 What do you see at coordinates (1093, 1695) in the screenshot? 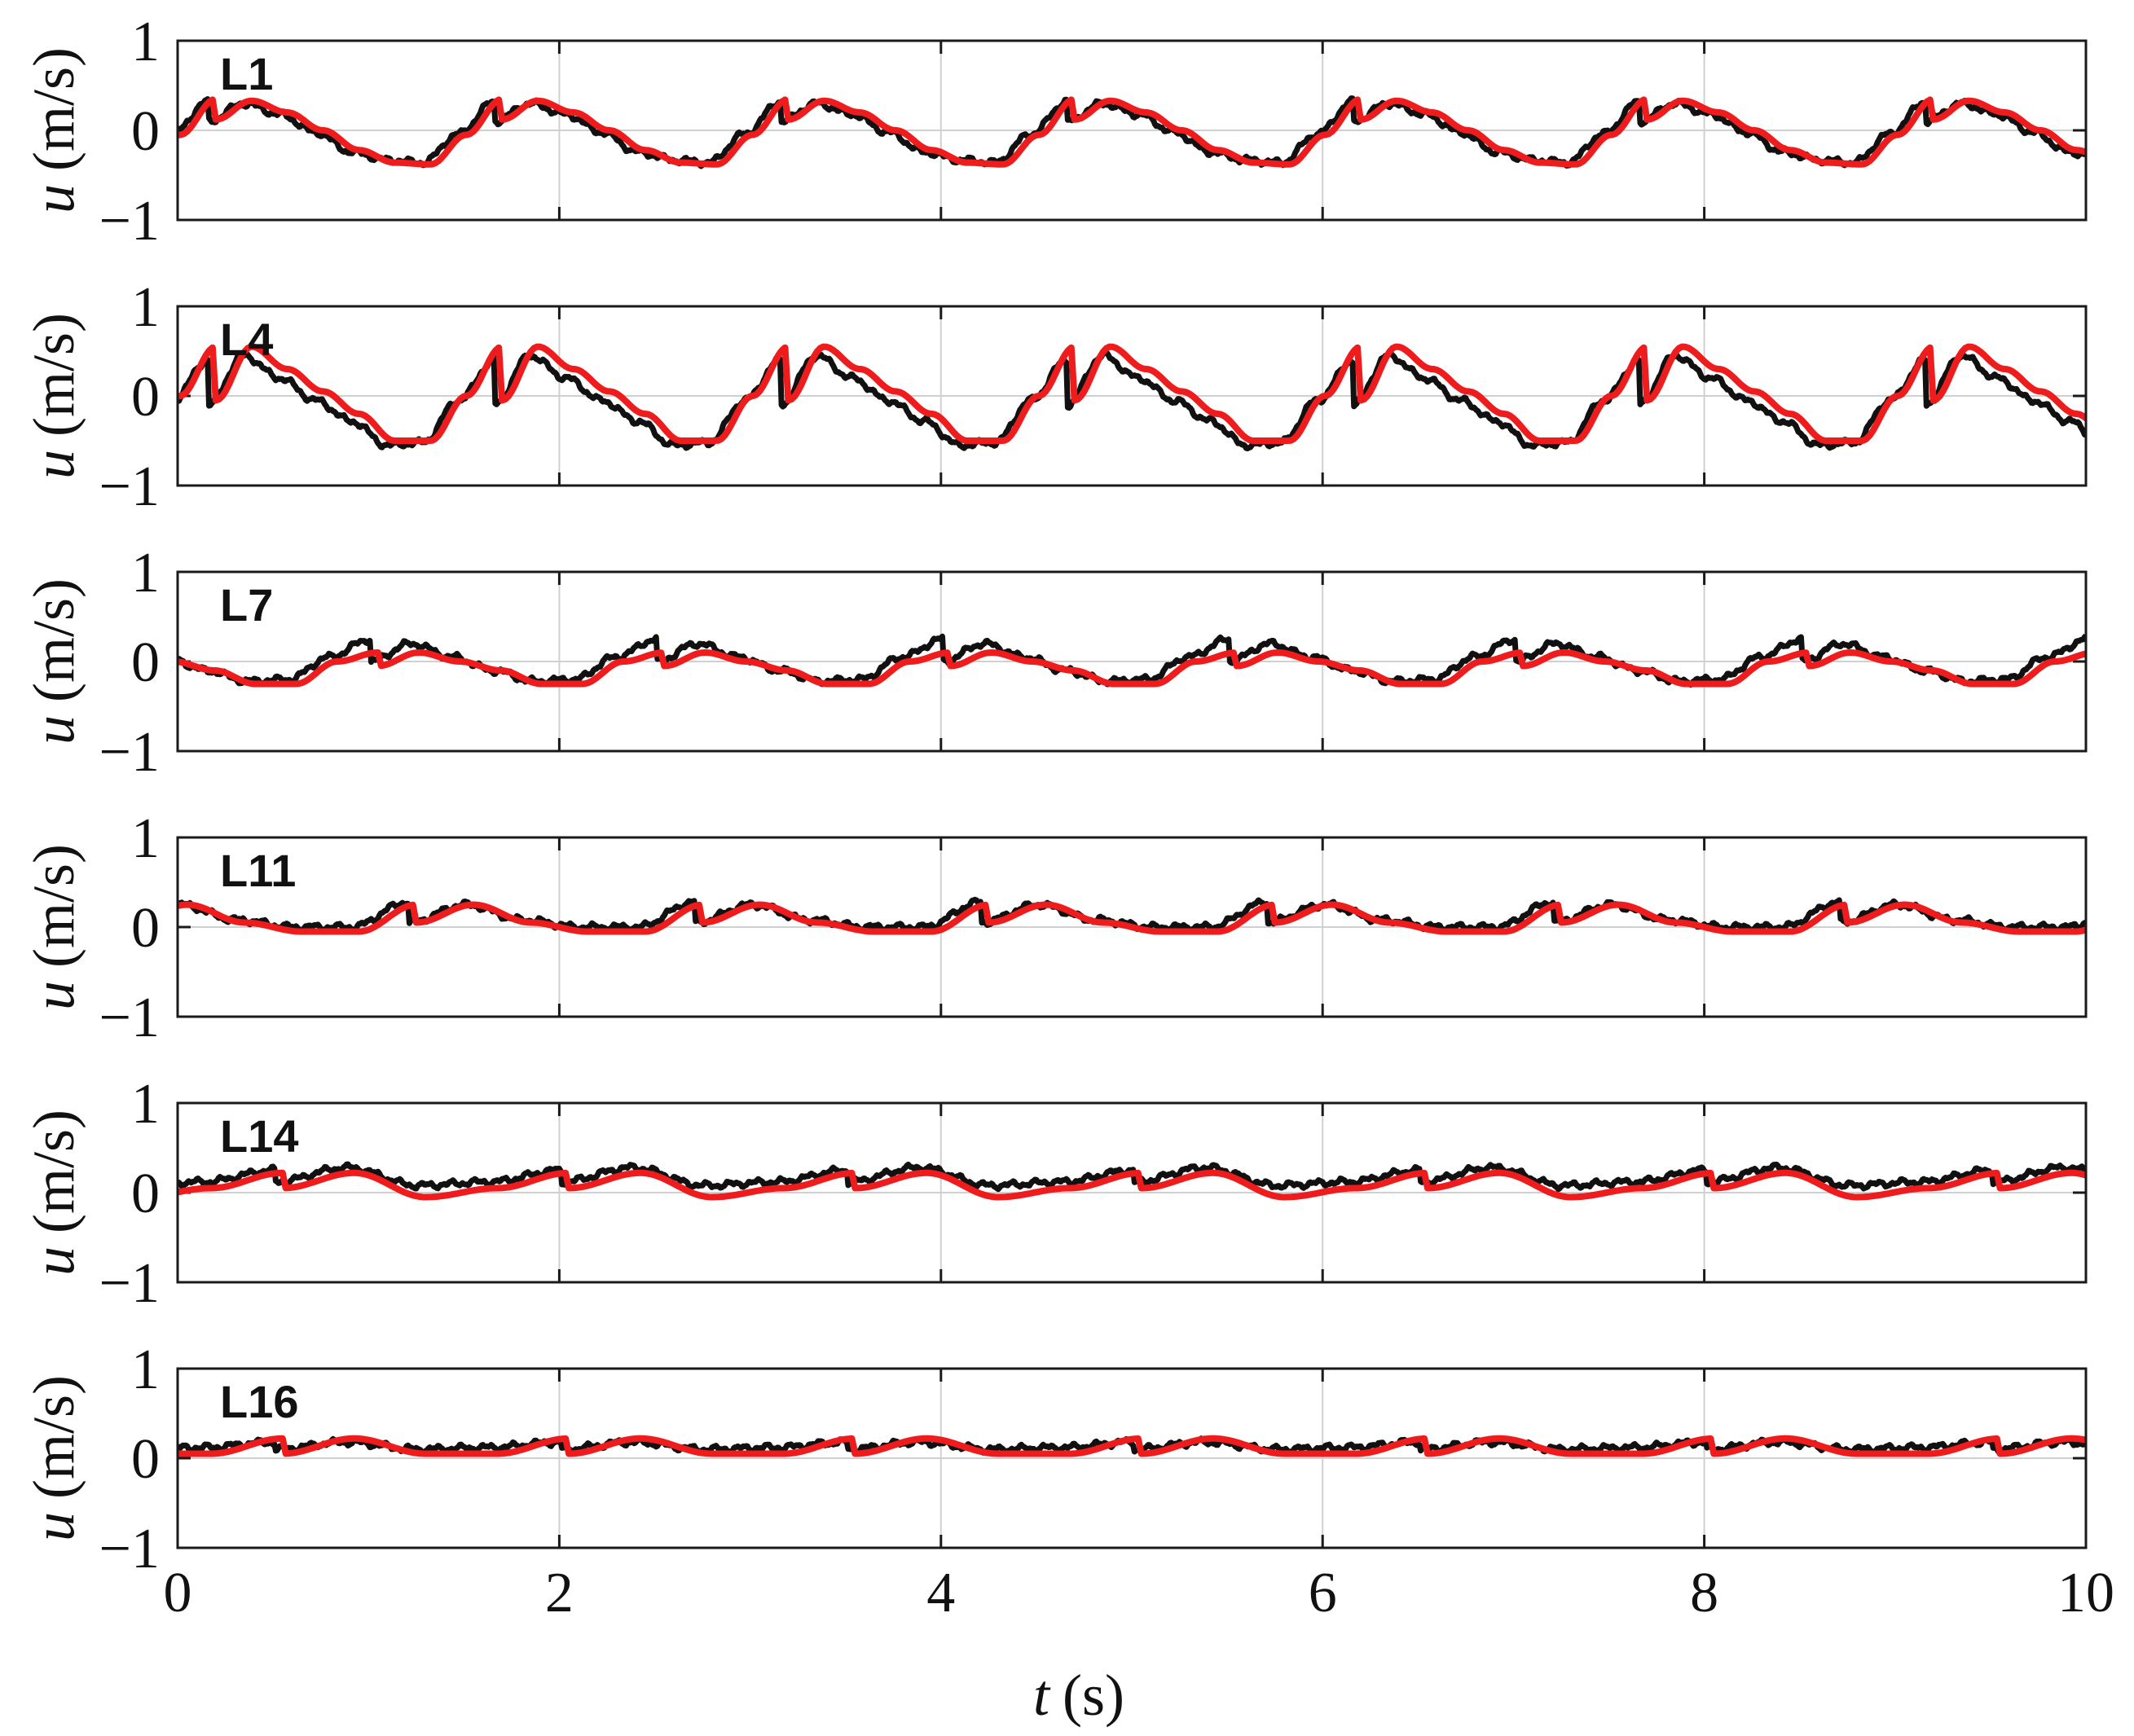
I see `x-axis-unit: (s)` at bounding box center [1093, 1695].